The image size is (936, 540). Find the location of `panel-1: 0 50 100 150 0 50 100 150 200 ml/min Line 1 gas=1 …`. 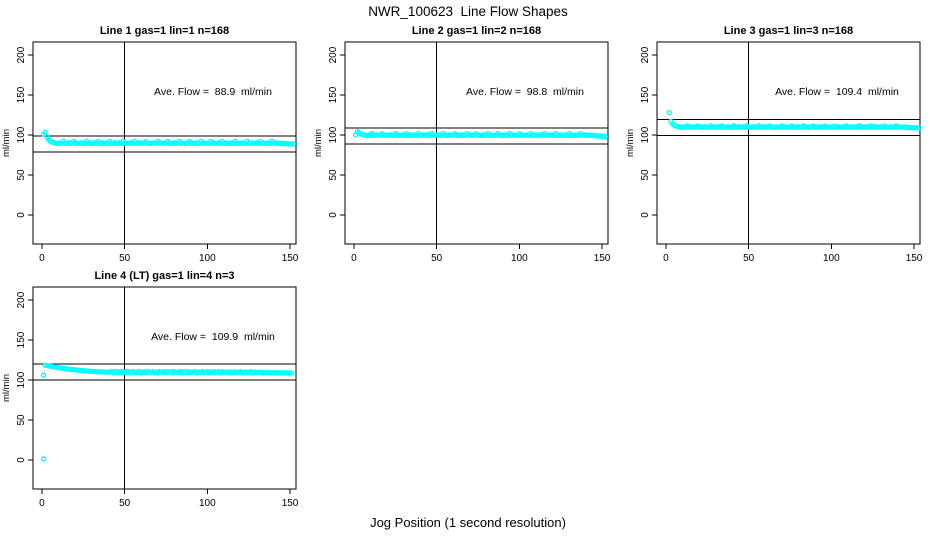

panel-1: 0 50 100 150 0 50 100 150 200 ml/min Line 1 gas=1 … is located at coordinates (150, 144).